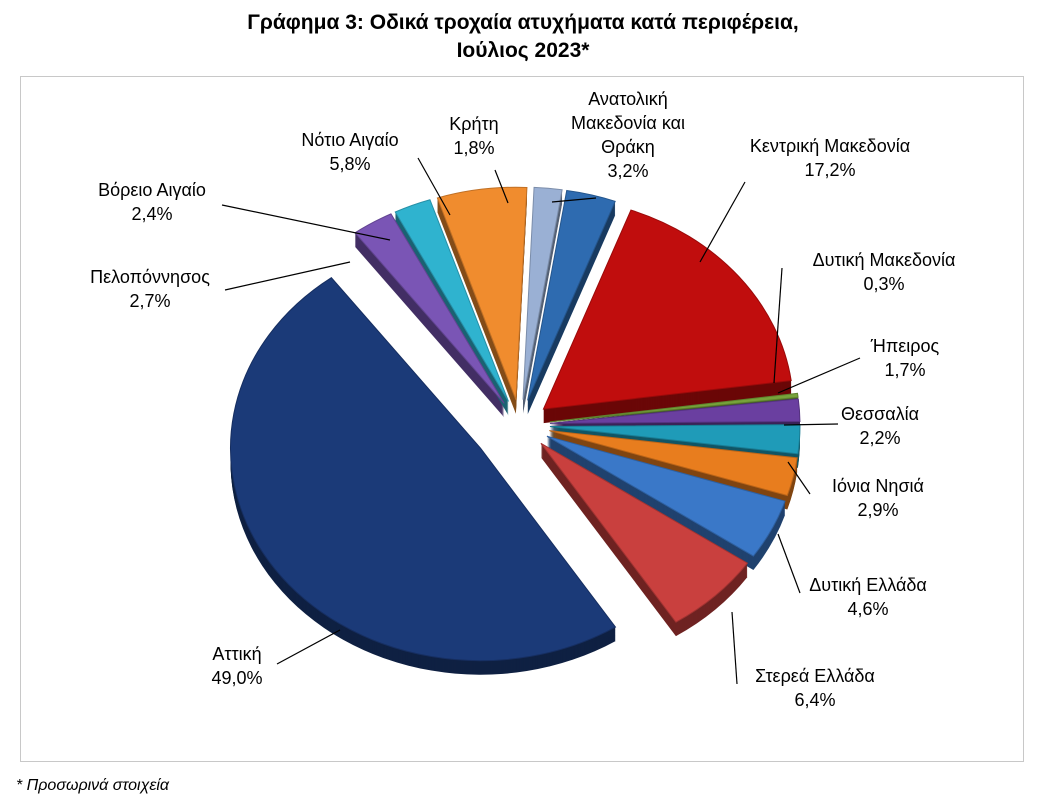 The height and width of the screenshot is (806, 1046). Describe the element at coordinates (349, 164) in the screenshot. I see `slice-value-11: 5,8%` at that location.